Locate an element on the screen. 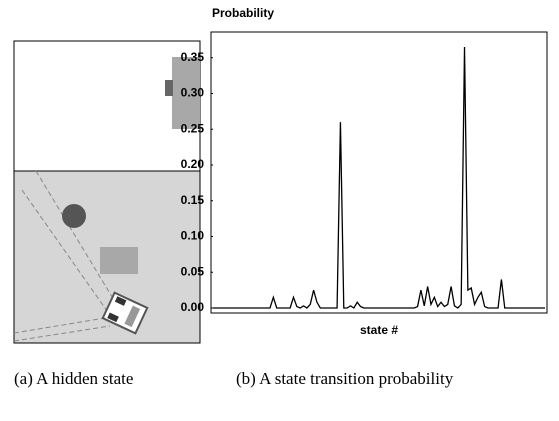 The width and height of the screenshot is (559, 421). top-panel is located at coordinates (107, 106).